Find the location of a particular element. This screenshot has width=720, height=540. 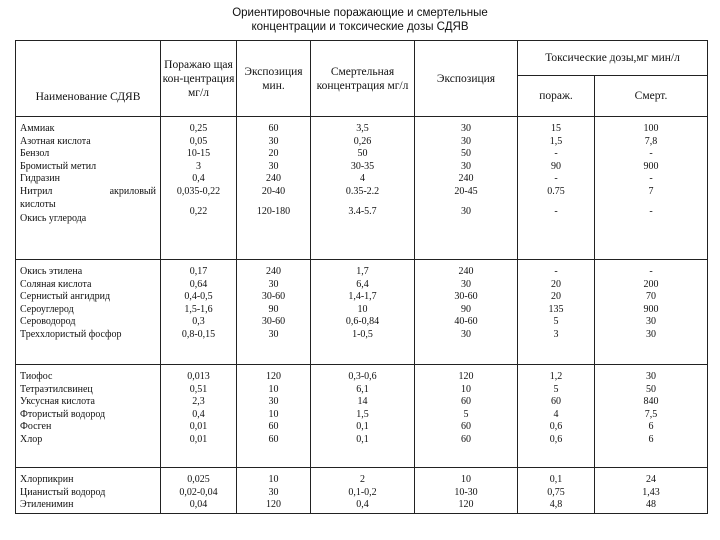

value-line: 4,8 is located at coordinates (556, 505).